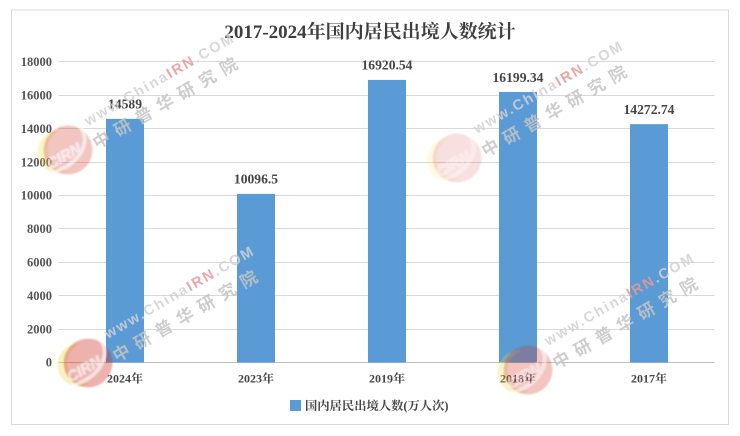  I want to click on svg-text: 16000, so click(36, 96).